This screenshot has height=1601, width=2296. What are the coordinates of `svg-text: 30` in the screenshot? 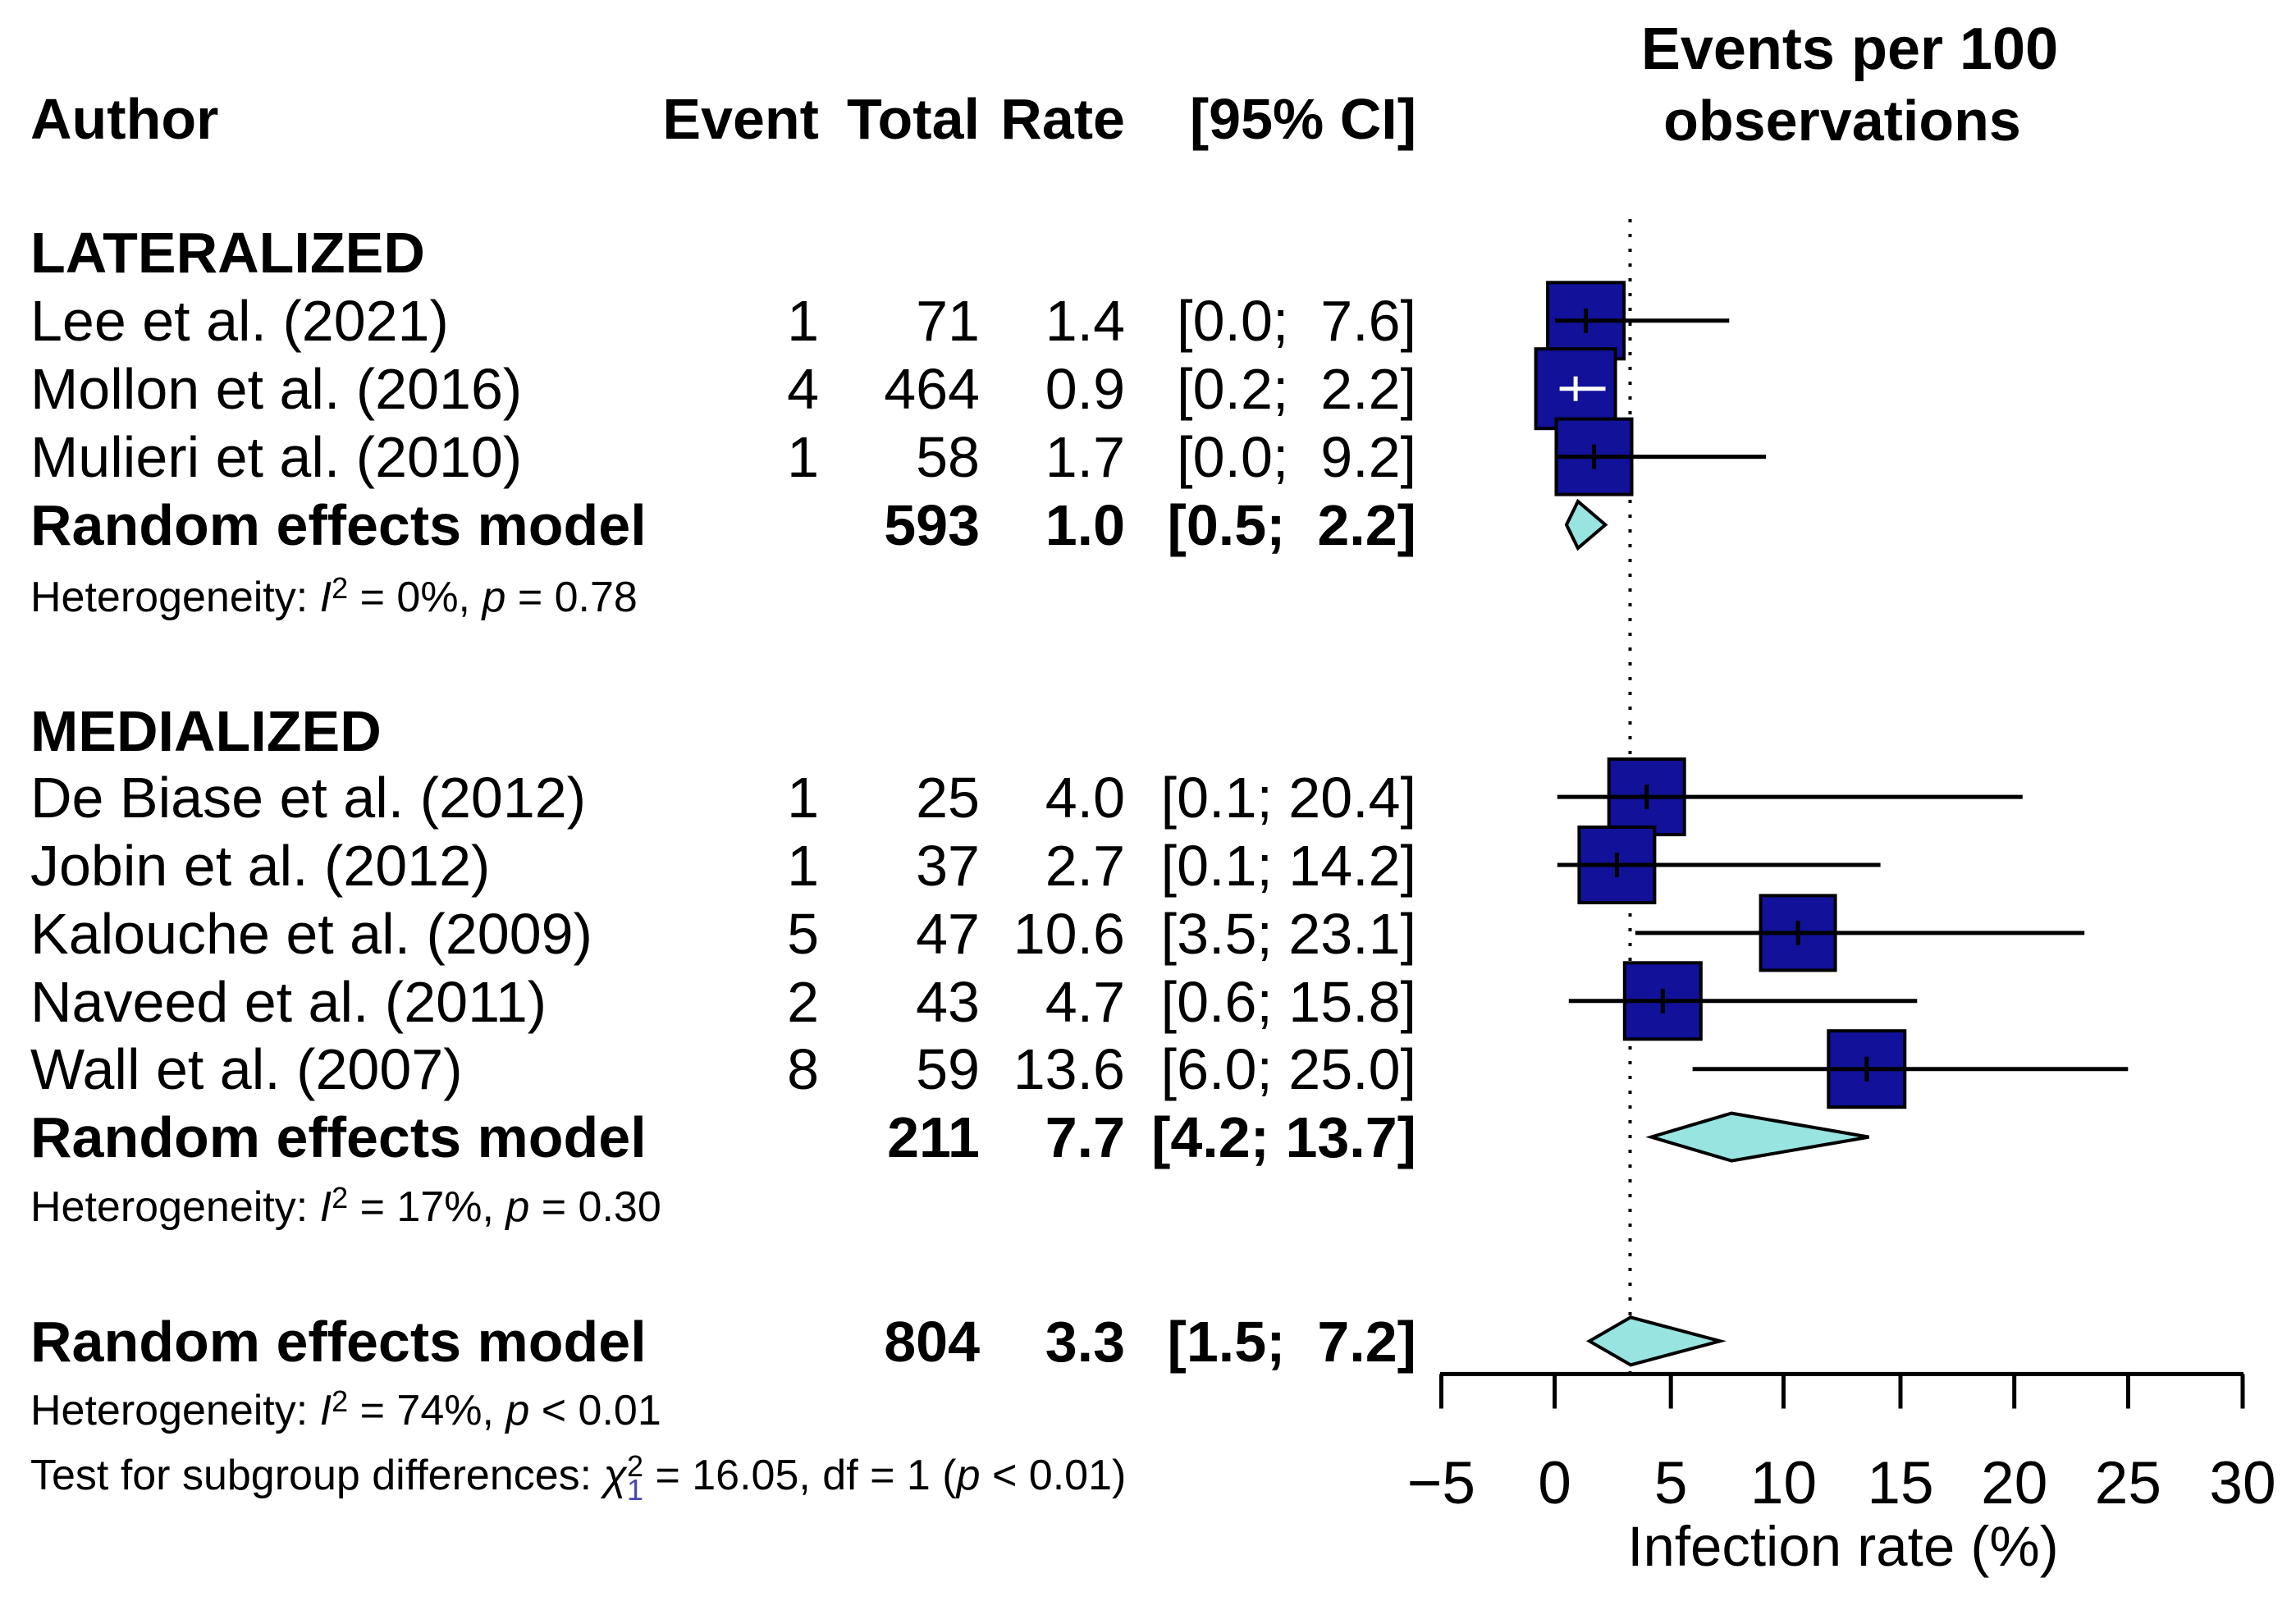 It's located at (2242, 1483).